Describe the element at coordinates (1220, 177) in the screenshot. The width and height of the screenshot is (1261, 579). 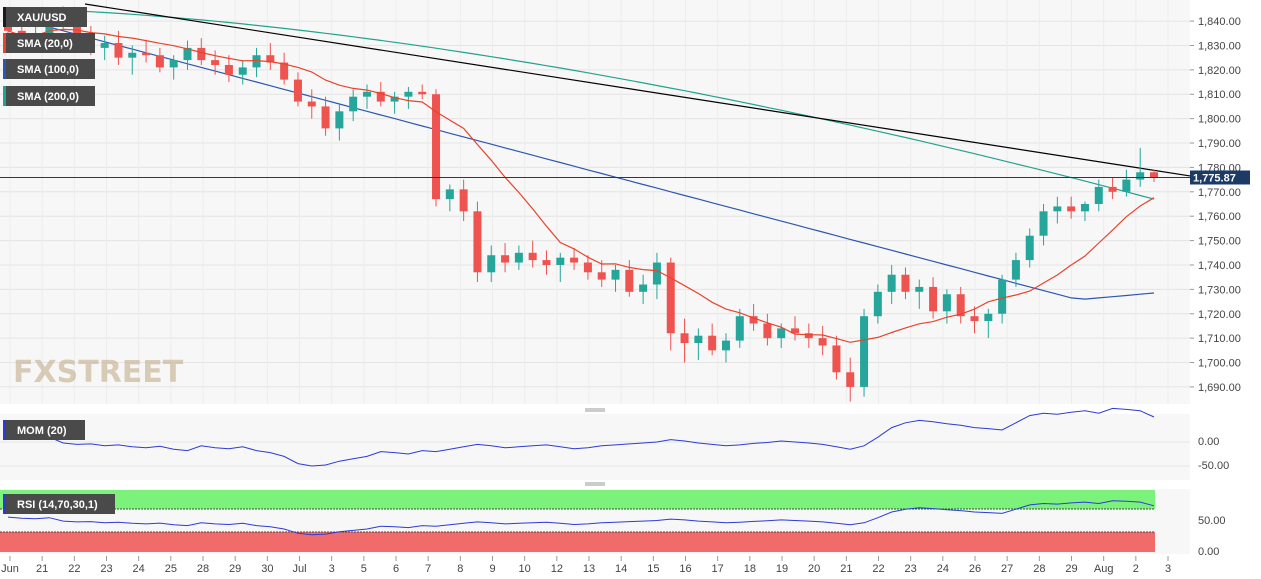
I see `current-price-badge` at that location.